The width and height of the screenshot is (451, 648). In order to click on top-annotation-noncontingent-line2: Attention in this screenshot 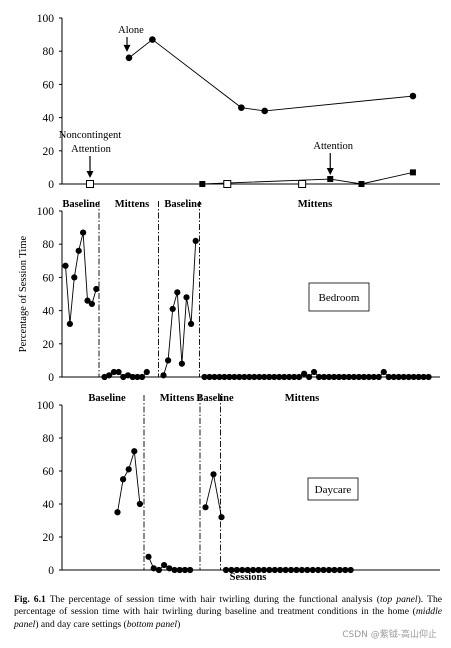, I will do `click(91, 149)`.